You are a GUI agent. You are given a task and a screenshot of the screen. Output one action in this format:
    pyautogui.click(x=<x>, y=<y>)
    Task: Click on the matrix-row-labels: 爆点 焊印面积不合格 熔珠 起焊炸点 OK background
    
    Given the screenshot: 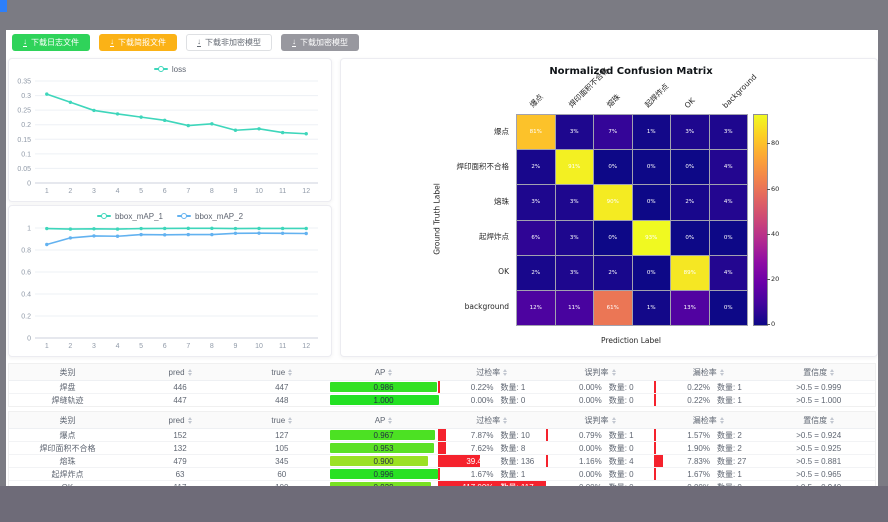 What is the action you would take?
    pyautogui.click(x=479, y=219)
    